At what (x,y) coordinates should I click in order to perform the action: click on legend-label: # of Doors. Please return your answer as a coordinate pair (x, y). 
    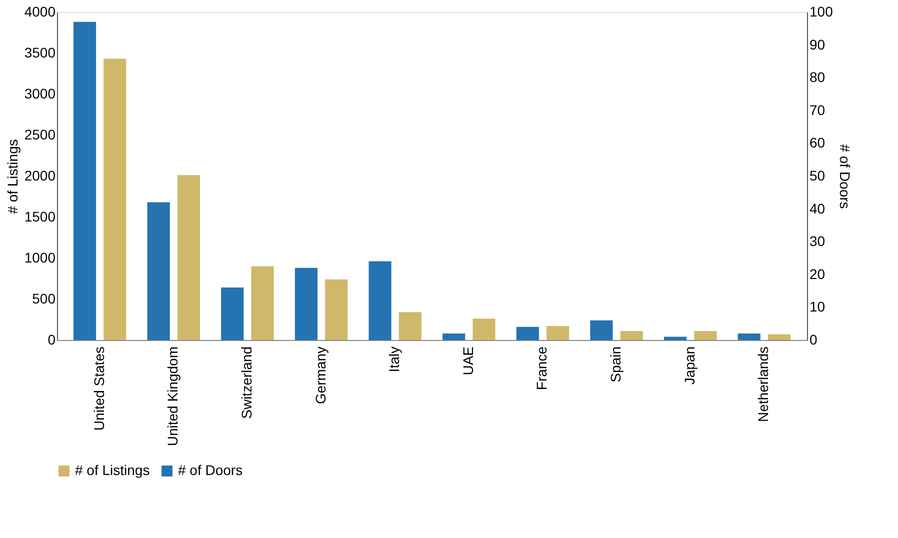
    Looking at the image, I should click on (210, 470).